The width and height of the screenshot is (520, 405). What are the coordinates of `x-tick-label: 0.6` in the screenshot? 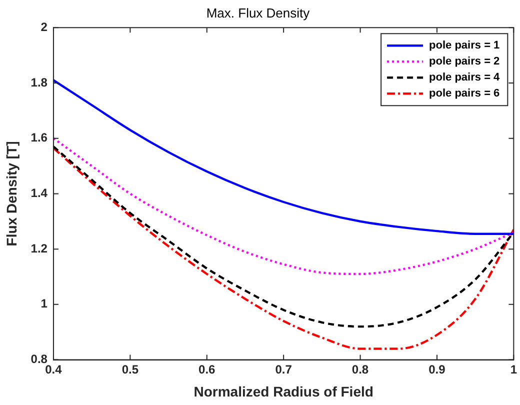 It's located at (207, 369).